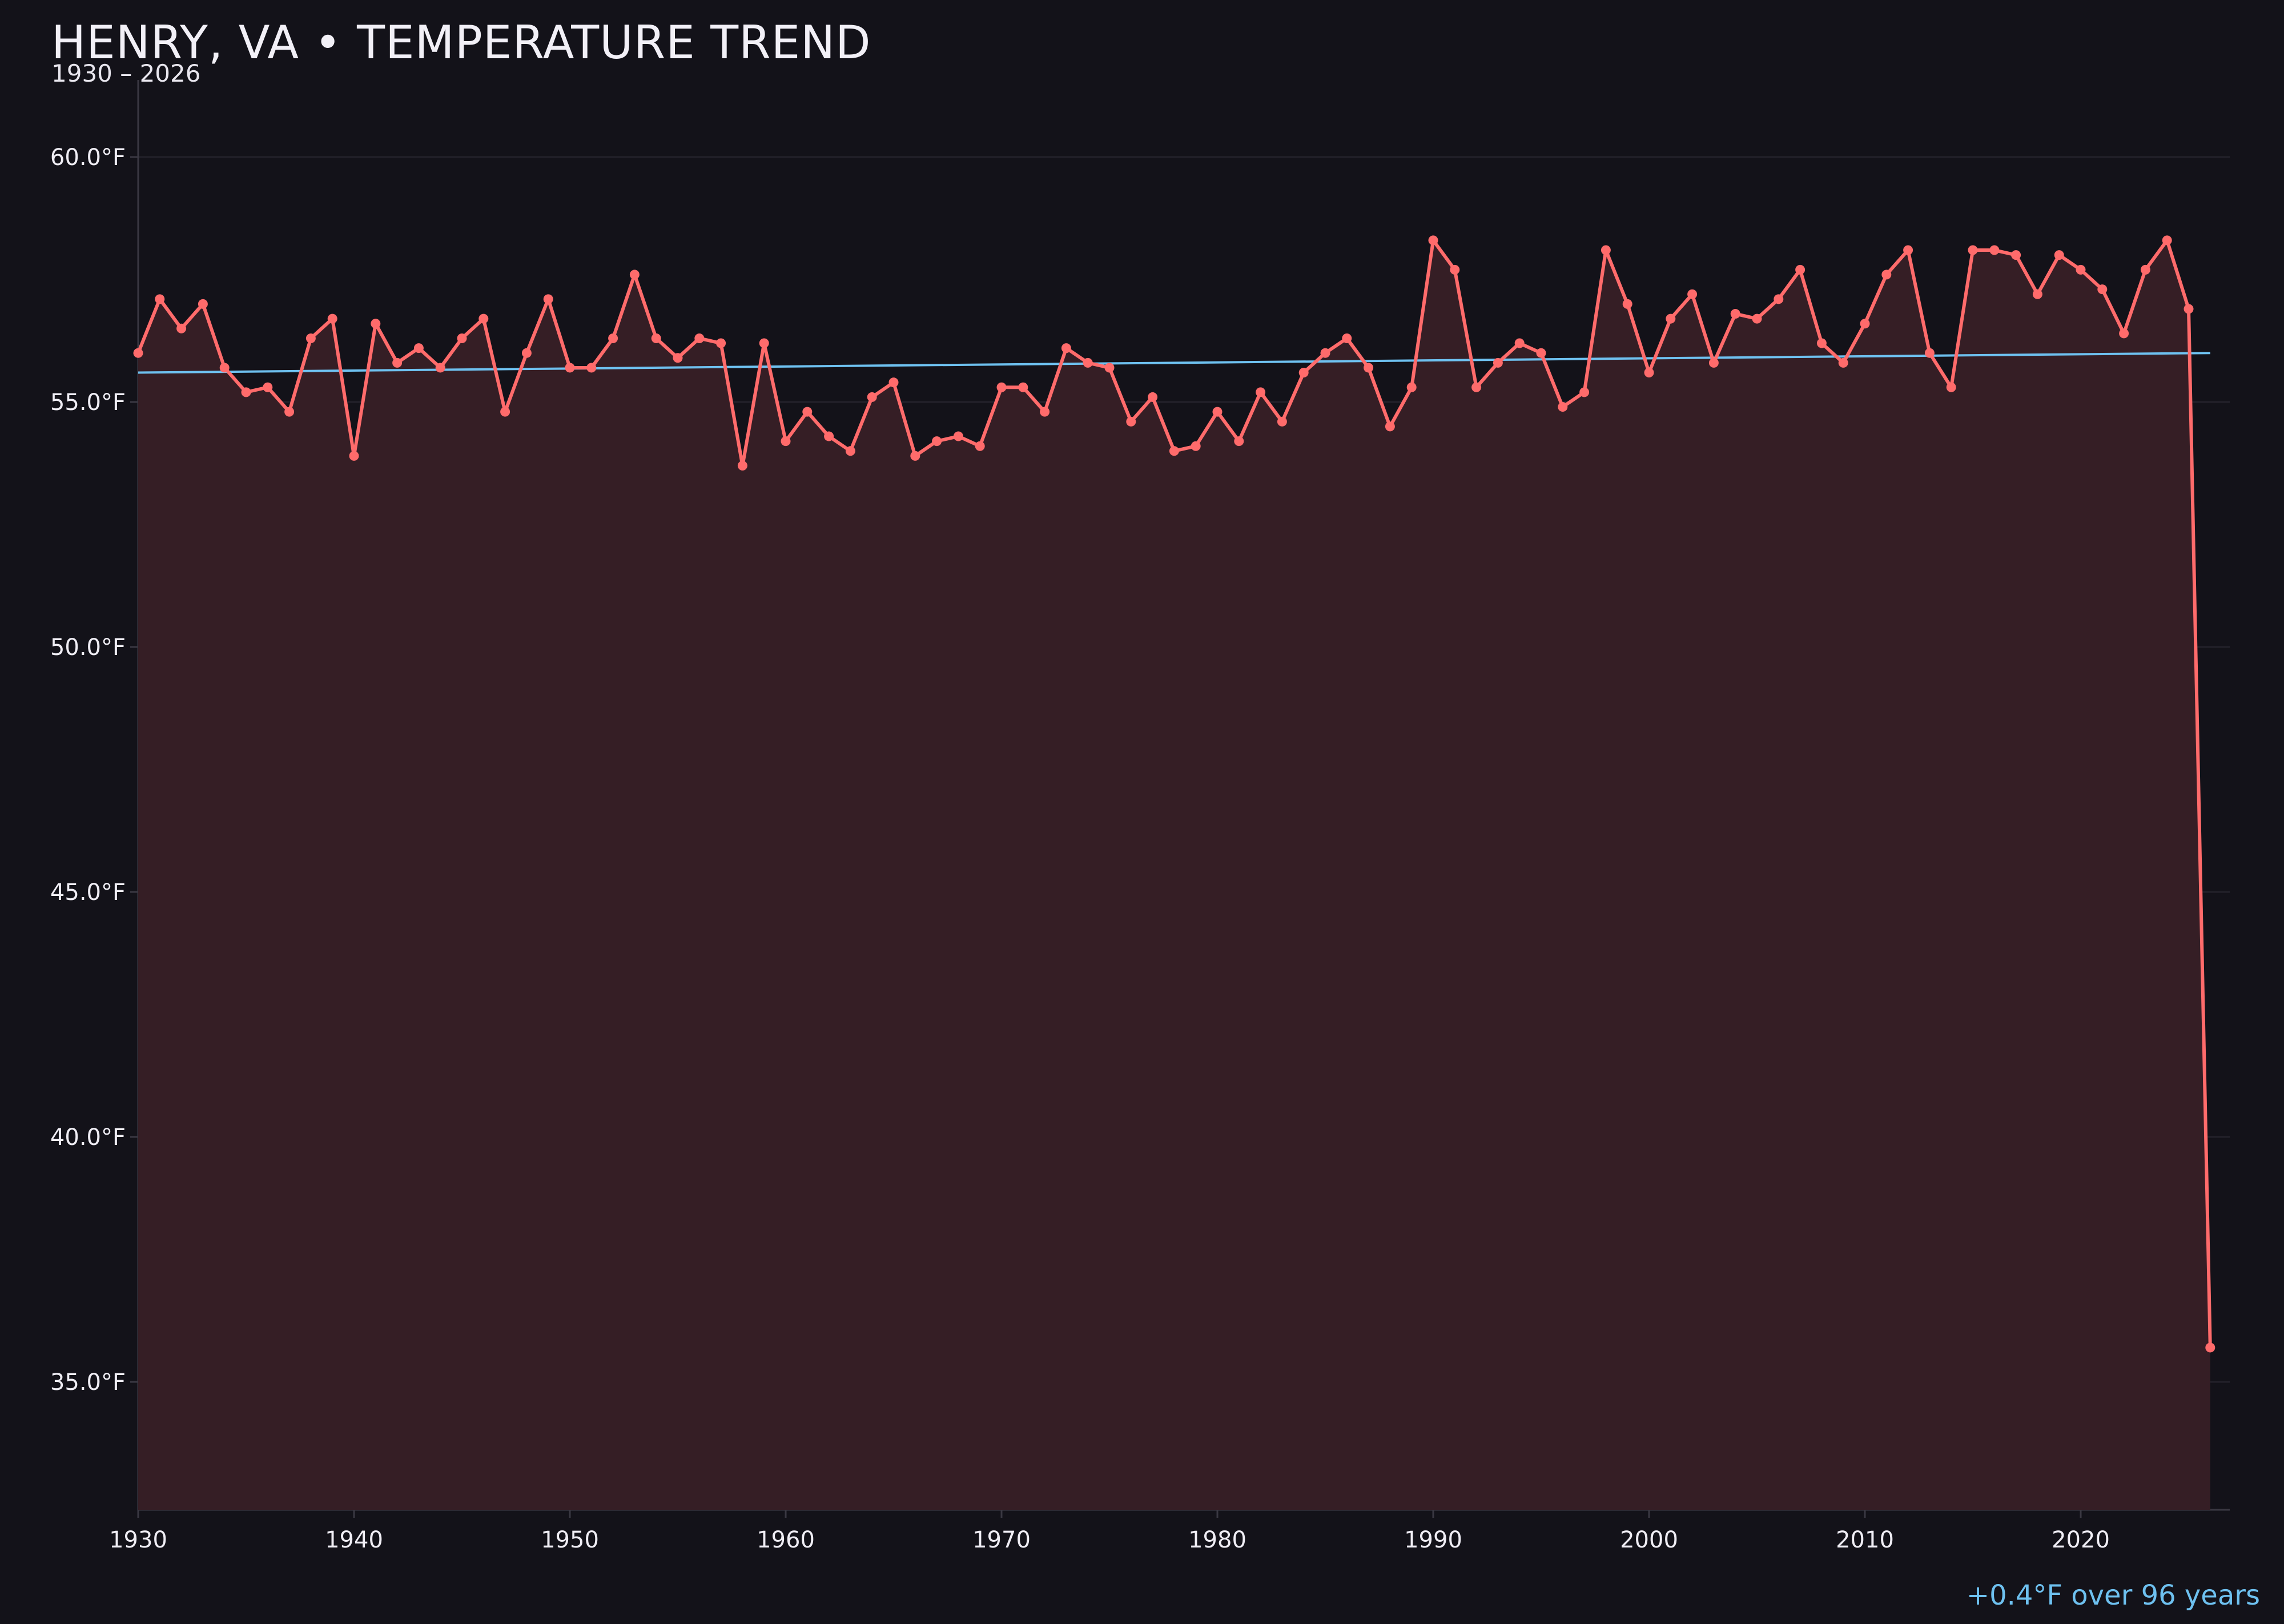 The image size is (2284, 1624). I want to click on x-tick-label: 1950, so click(570, 1540).